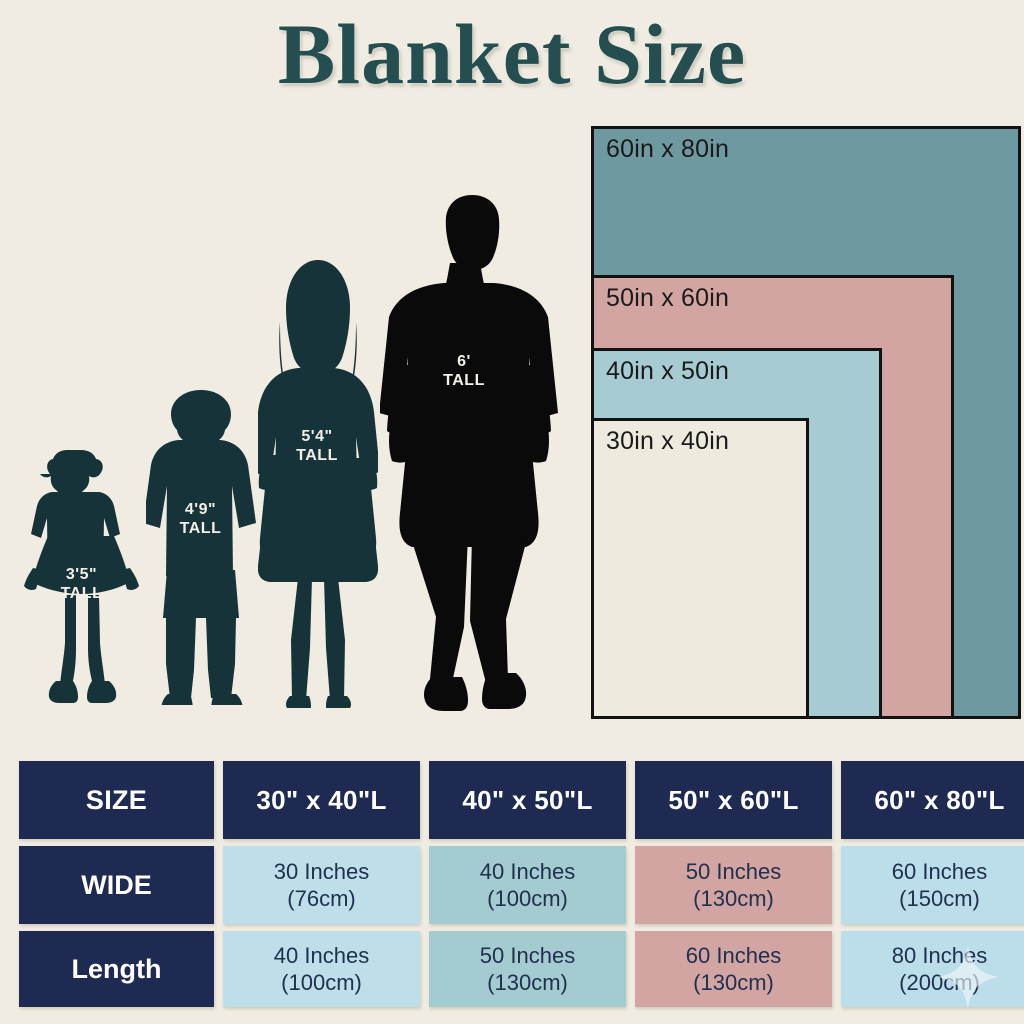 This screenshot has height=1024, width=1024. Describe the element at coordinates (116, 885) in the screenshot. I see `table-row-label-wide: WIDE` at that location.